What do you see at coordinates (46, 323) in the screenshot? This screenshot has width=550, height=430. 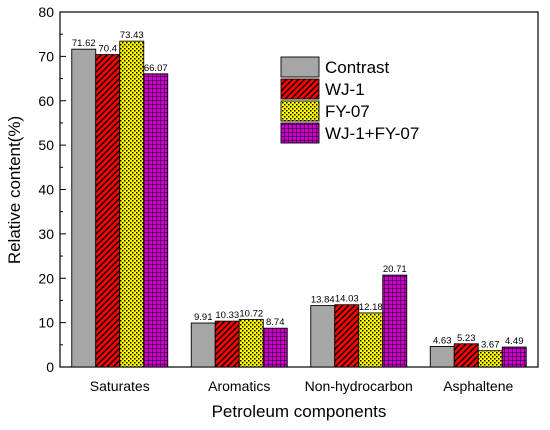 I see `y-tick-label: 10` at bounding box center [46, 323].